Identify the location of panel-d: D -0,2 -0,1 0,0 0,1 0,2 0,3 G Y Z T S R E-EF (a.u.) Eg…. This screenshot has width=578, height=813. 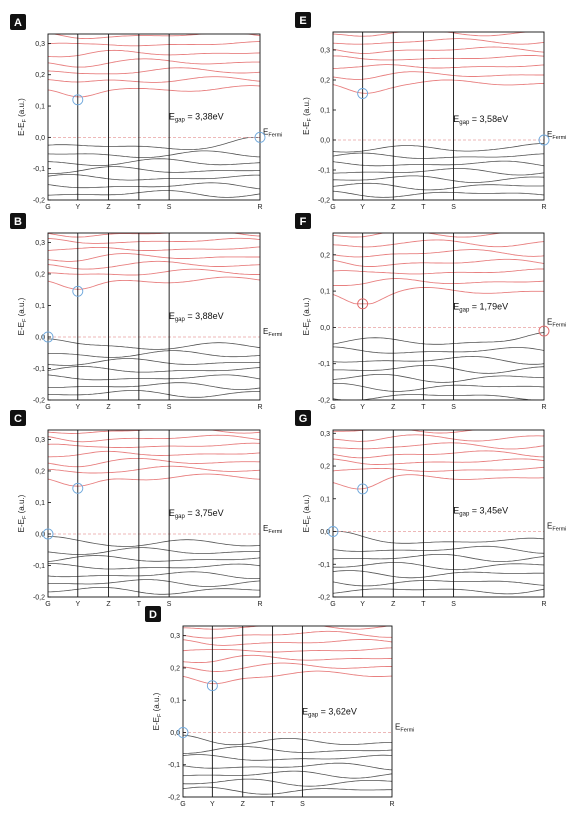
(279, 707).